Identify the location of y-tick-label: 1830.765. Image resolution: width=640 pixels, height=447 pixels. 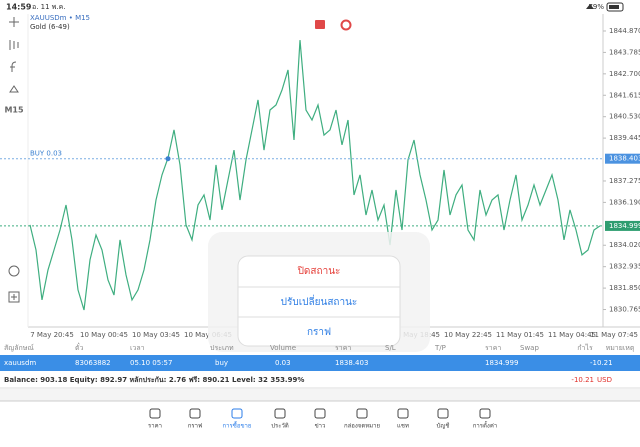
(624, 310).